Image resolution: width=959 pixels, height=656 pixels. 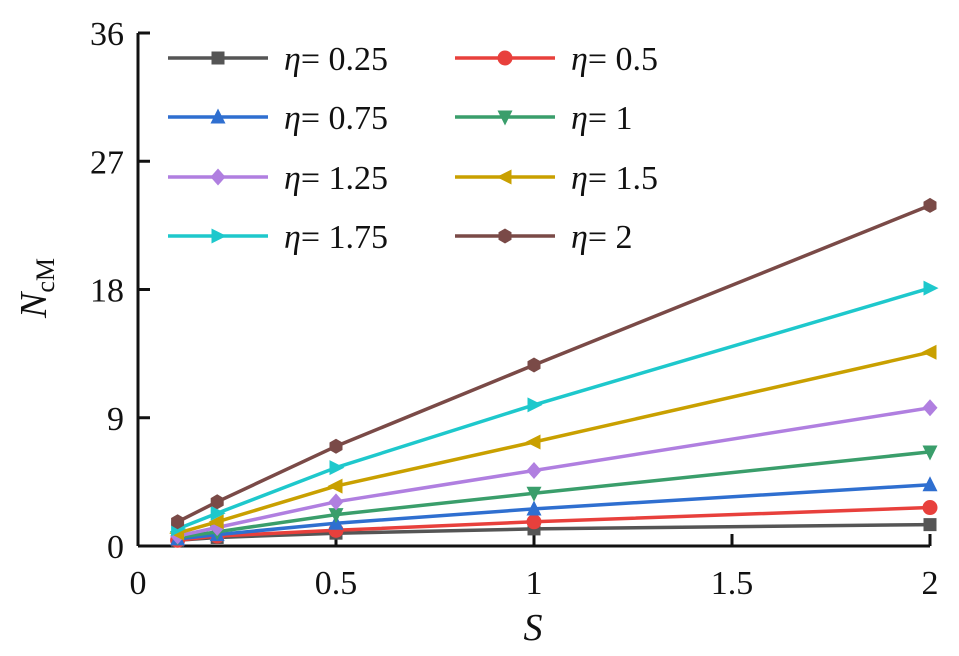 I want to click on x-axis-title: S, so click(x=533, y=628).